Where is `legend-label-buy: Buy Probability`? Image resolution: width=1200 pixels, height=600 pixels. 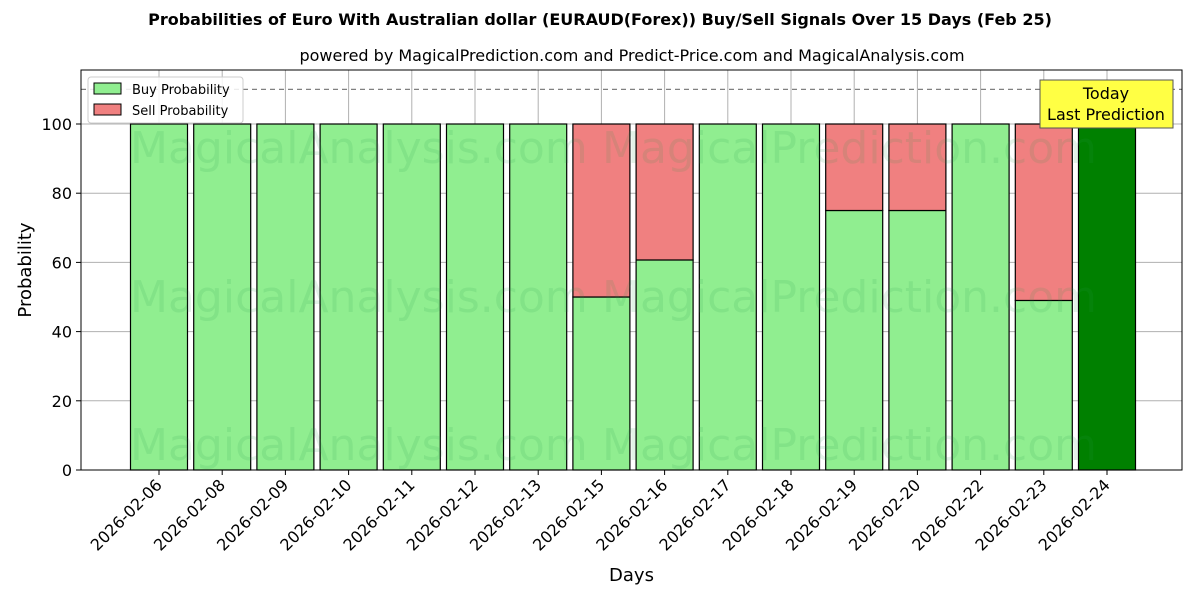 legend-label-buy: Buy Probability is located at coordinates (181, 90).